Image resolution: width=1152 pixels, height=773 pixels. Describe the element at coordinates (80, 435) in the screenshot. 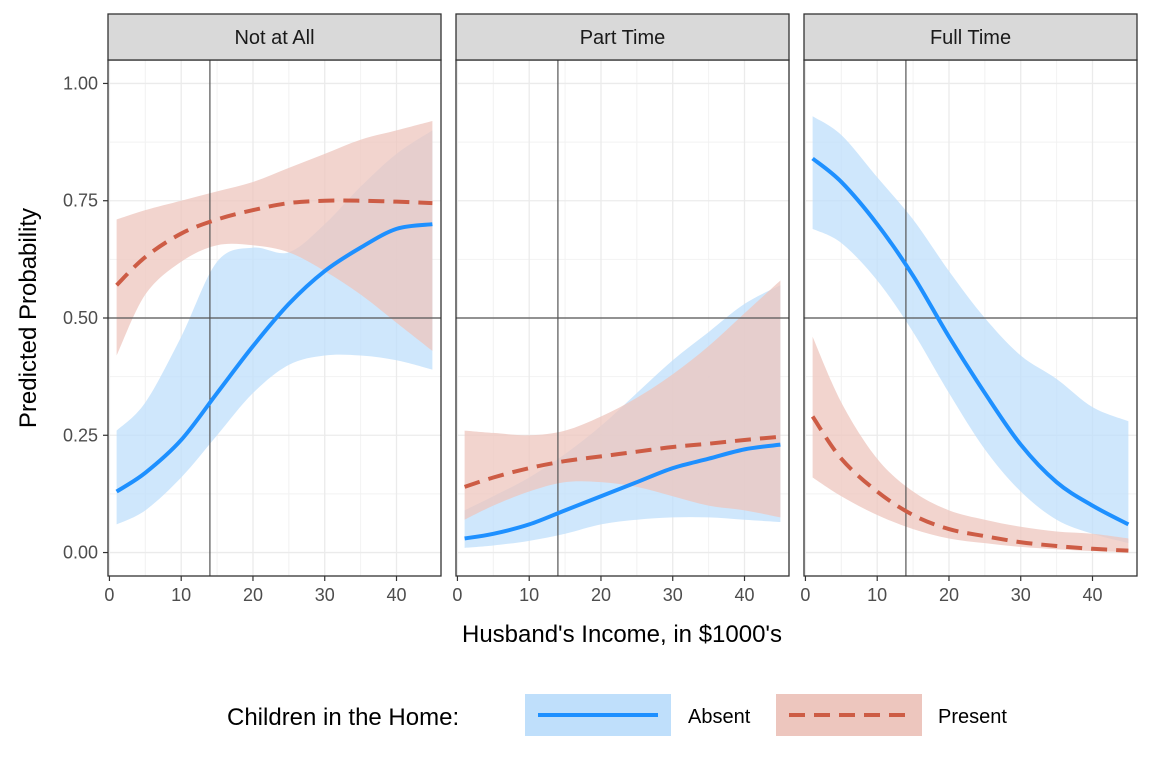

I see `y-tick-label: 0.25` at that location.